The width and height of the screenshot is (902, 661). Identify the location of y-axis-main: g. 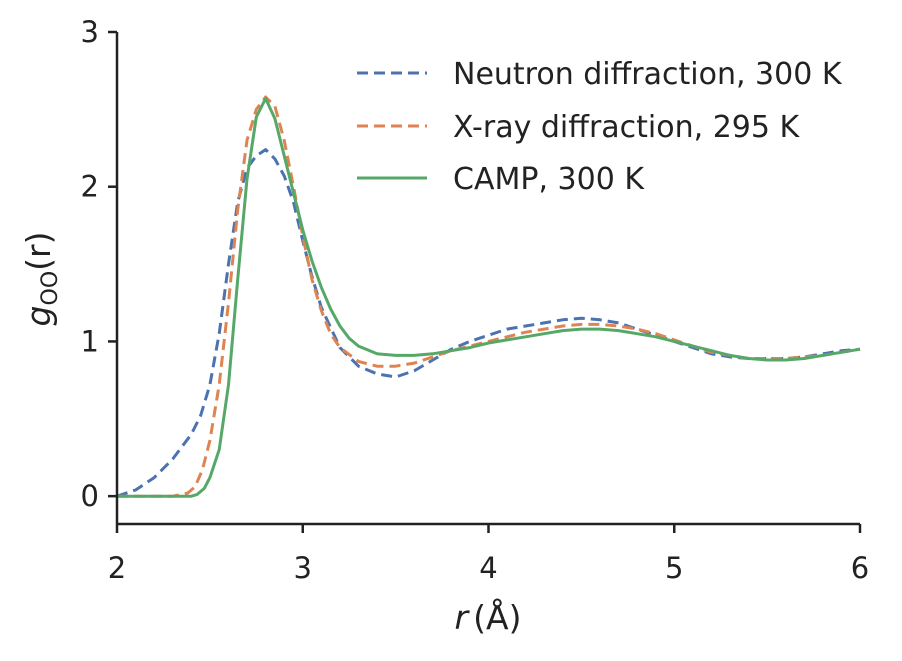
(38, 316).